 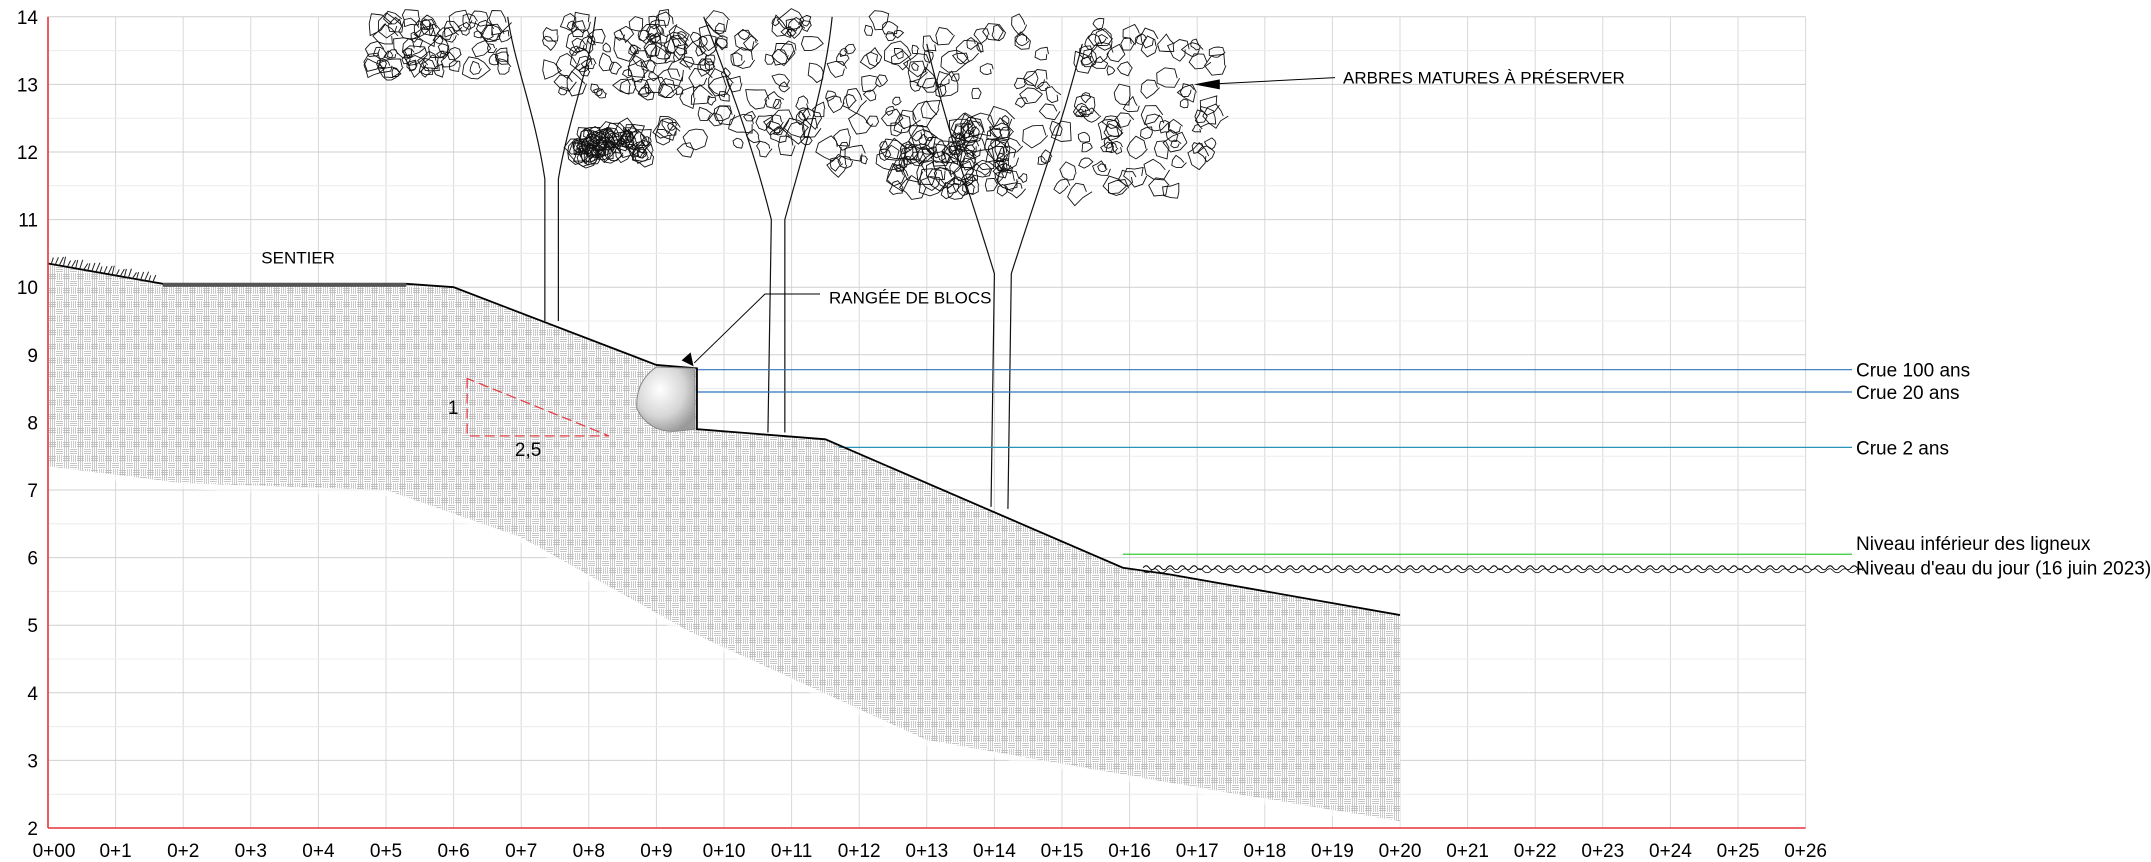 I want to click on x-tick-label: 0+11, so click(x=791, y=851).